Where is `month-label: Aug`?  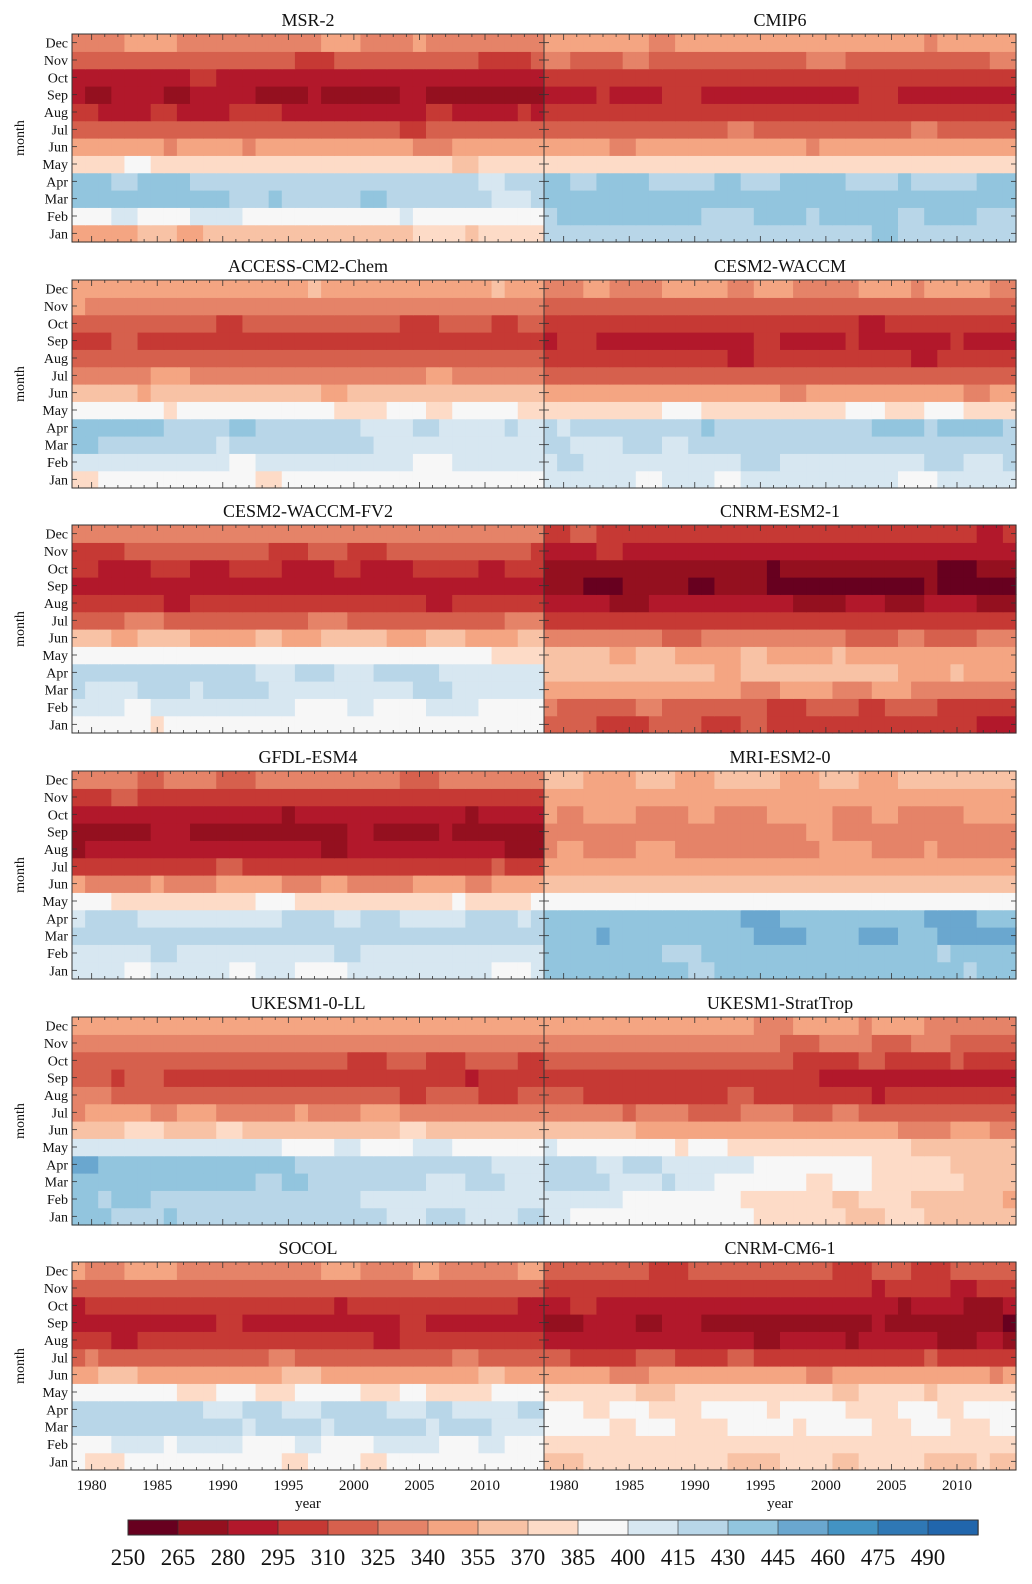
month-label: Aug is located at coordinates (56, 359).